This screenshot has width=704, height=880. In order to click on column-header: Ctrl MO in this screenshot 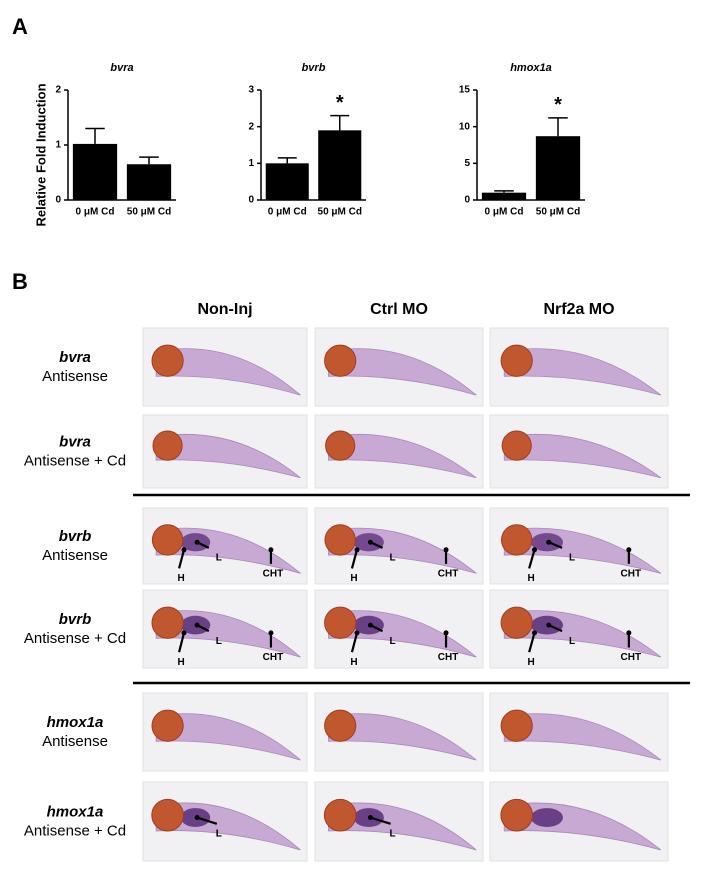, I will do `click(399, 309)`.